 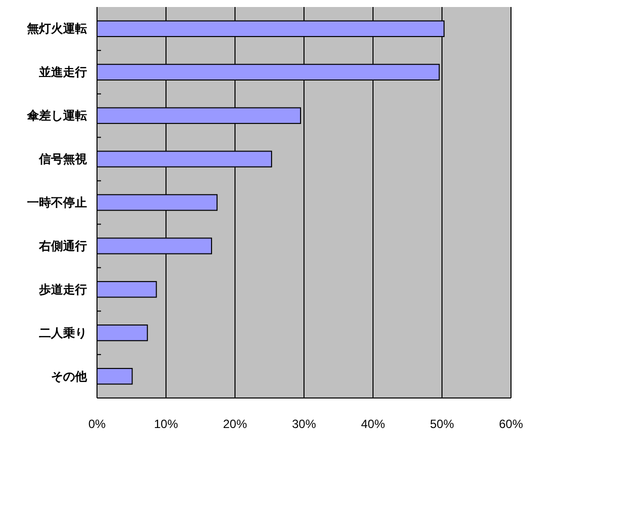 I want to click on y-tick-label: 並進走行, so click(x=62, y=72).